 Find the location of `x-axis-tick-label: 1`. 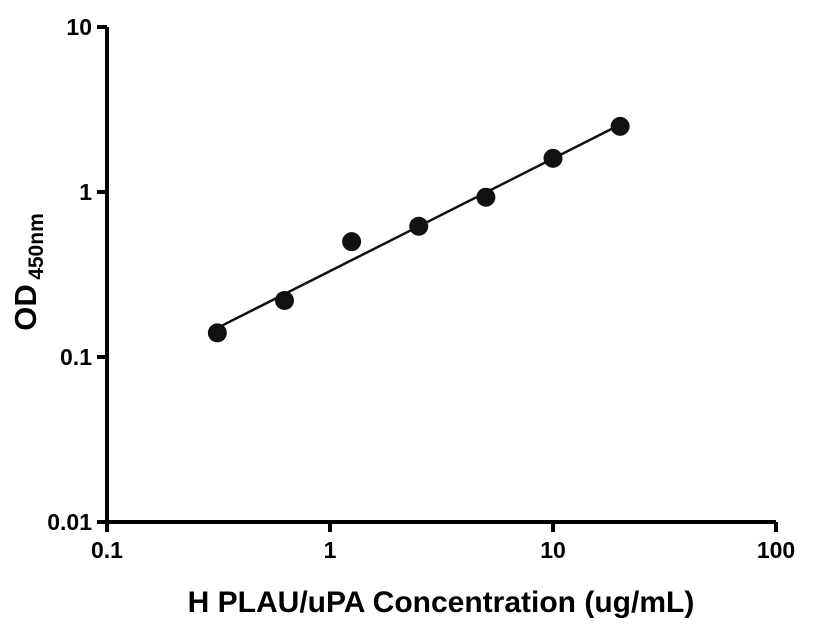

x-axis-tick-label: 1 is located at coordinates (330, 550).